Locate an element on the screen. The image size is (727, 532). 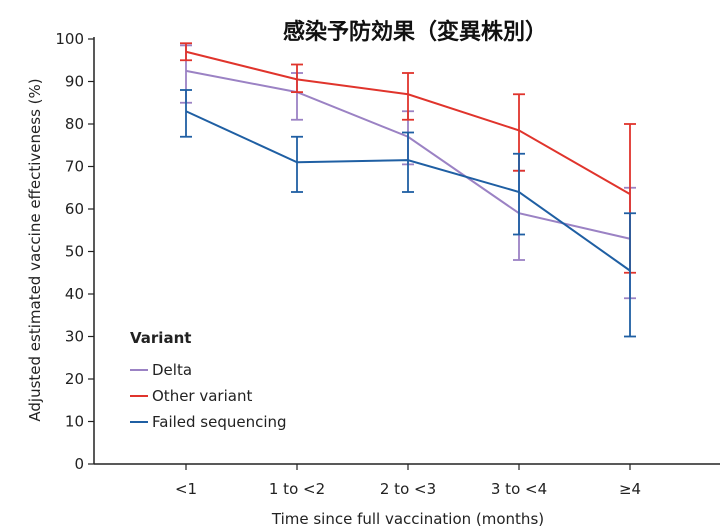
x-tick-label: ≥4 is located at coordinates (630, 489).